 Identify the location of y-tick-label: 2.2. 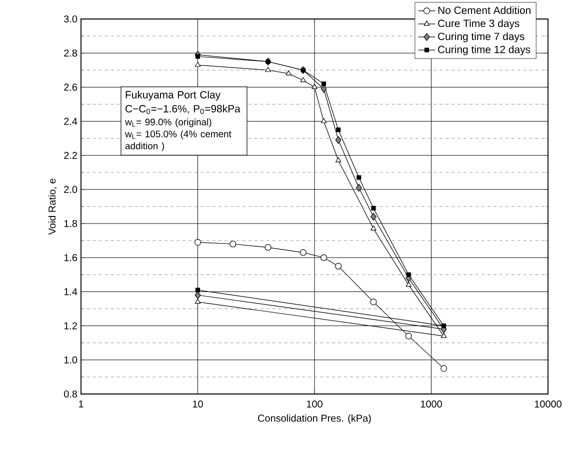
(70, 155).